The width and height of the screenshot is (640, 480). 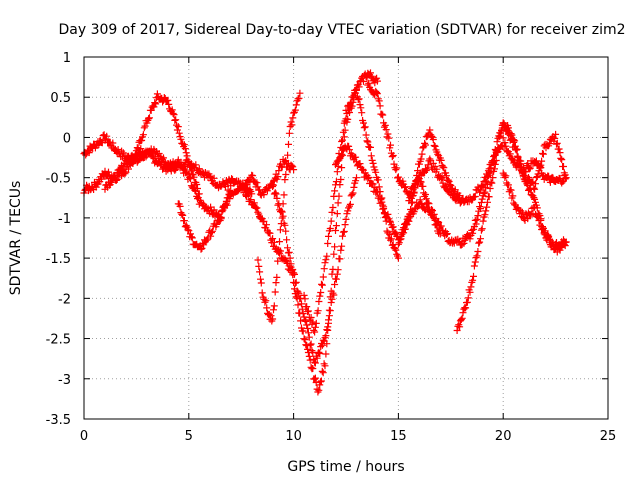 I want to click on x-tick-labels: 0 5 10 15 20 25, so click(x=348, y=436).